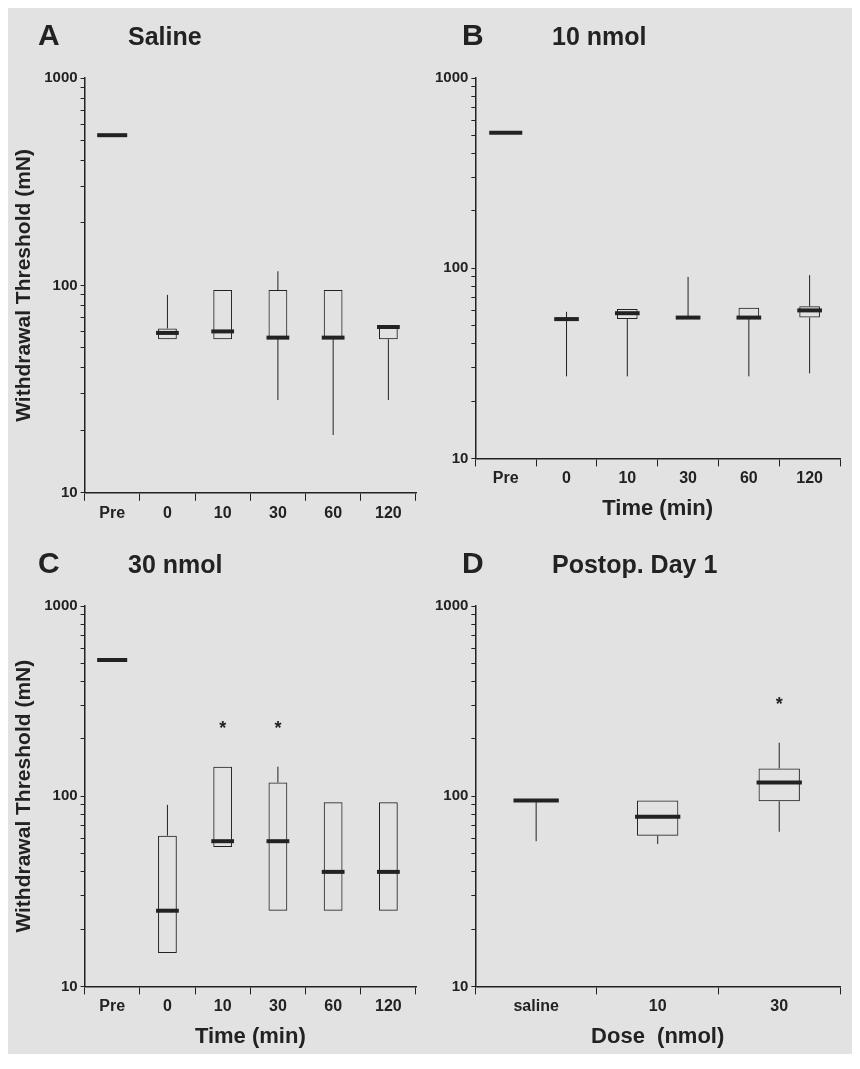 The width and height of the screenshot is (860, 1069). I want to click on chart-subtitle: Postop. Day 1, so click(635, 564).